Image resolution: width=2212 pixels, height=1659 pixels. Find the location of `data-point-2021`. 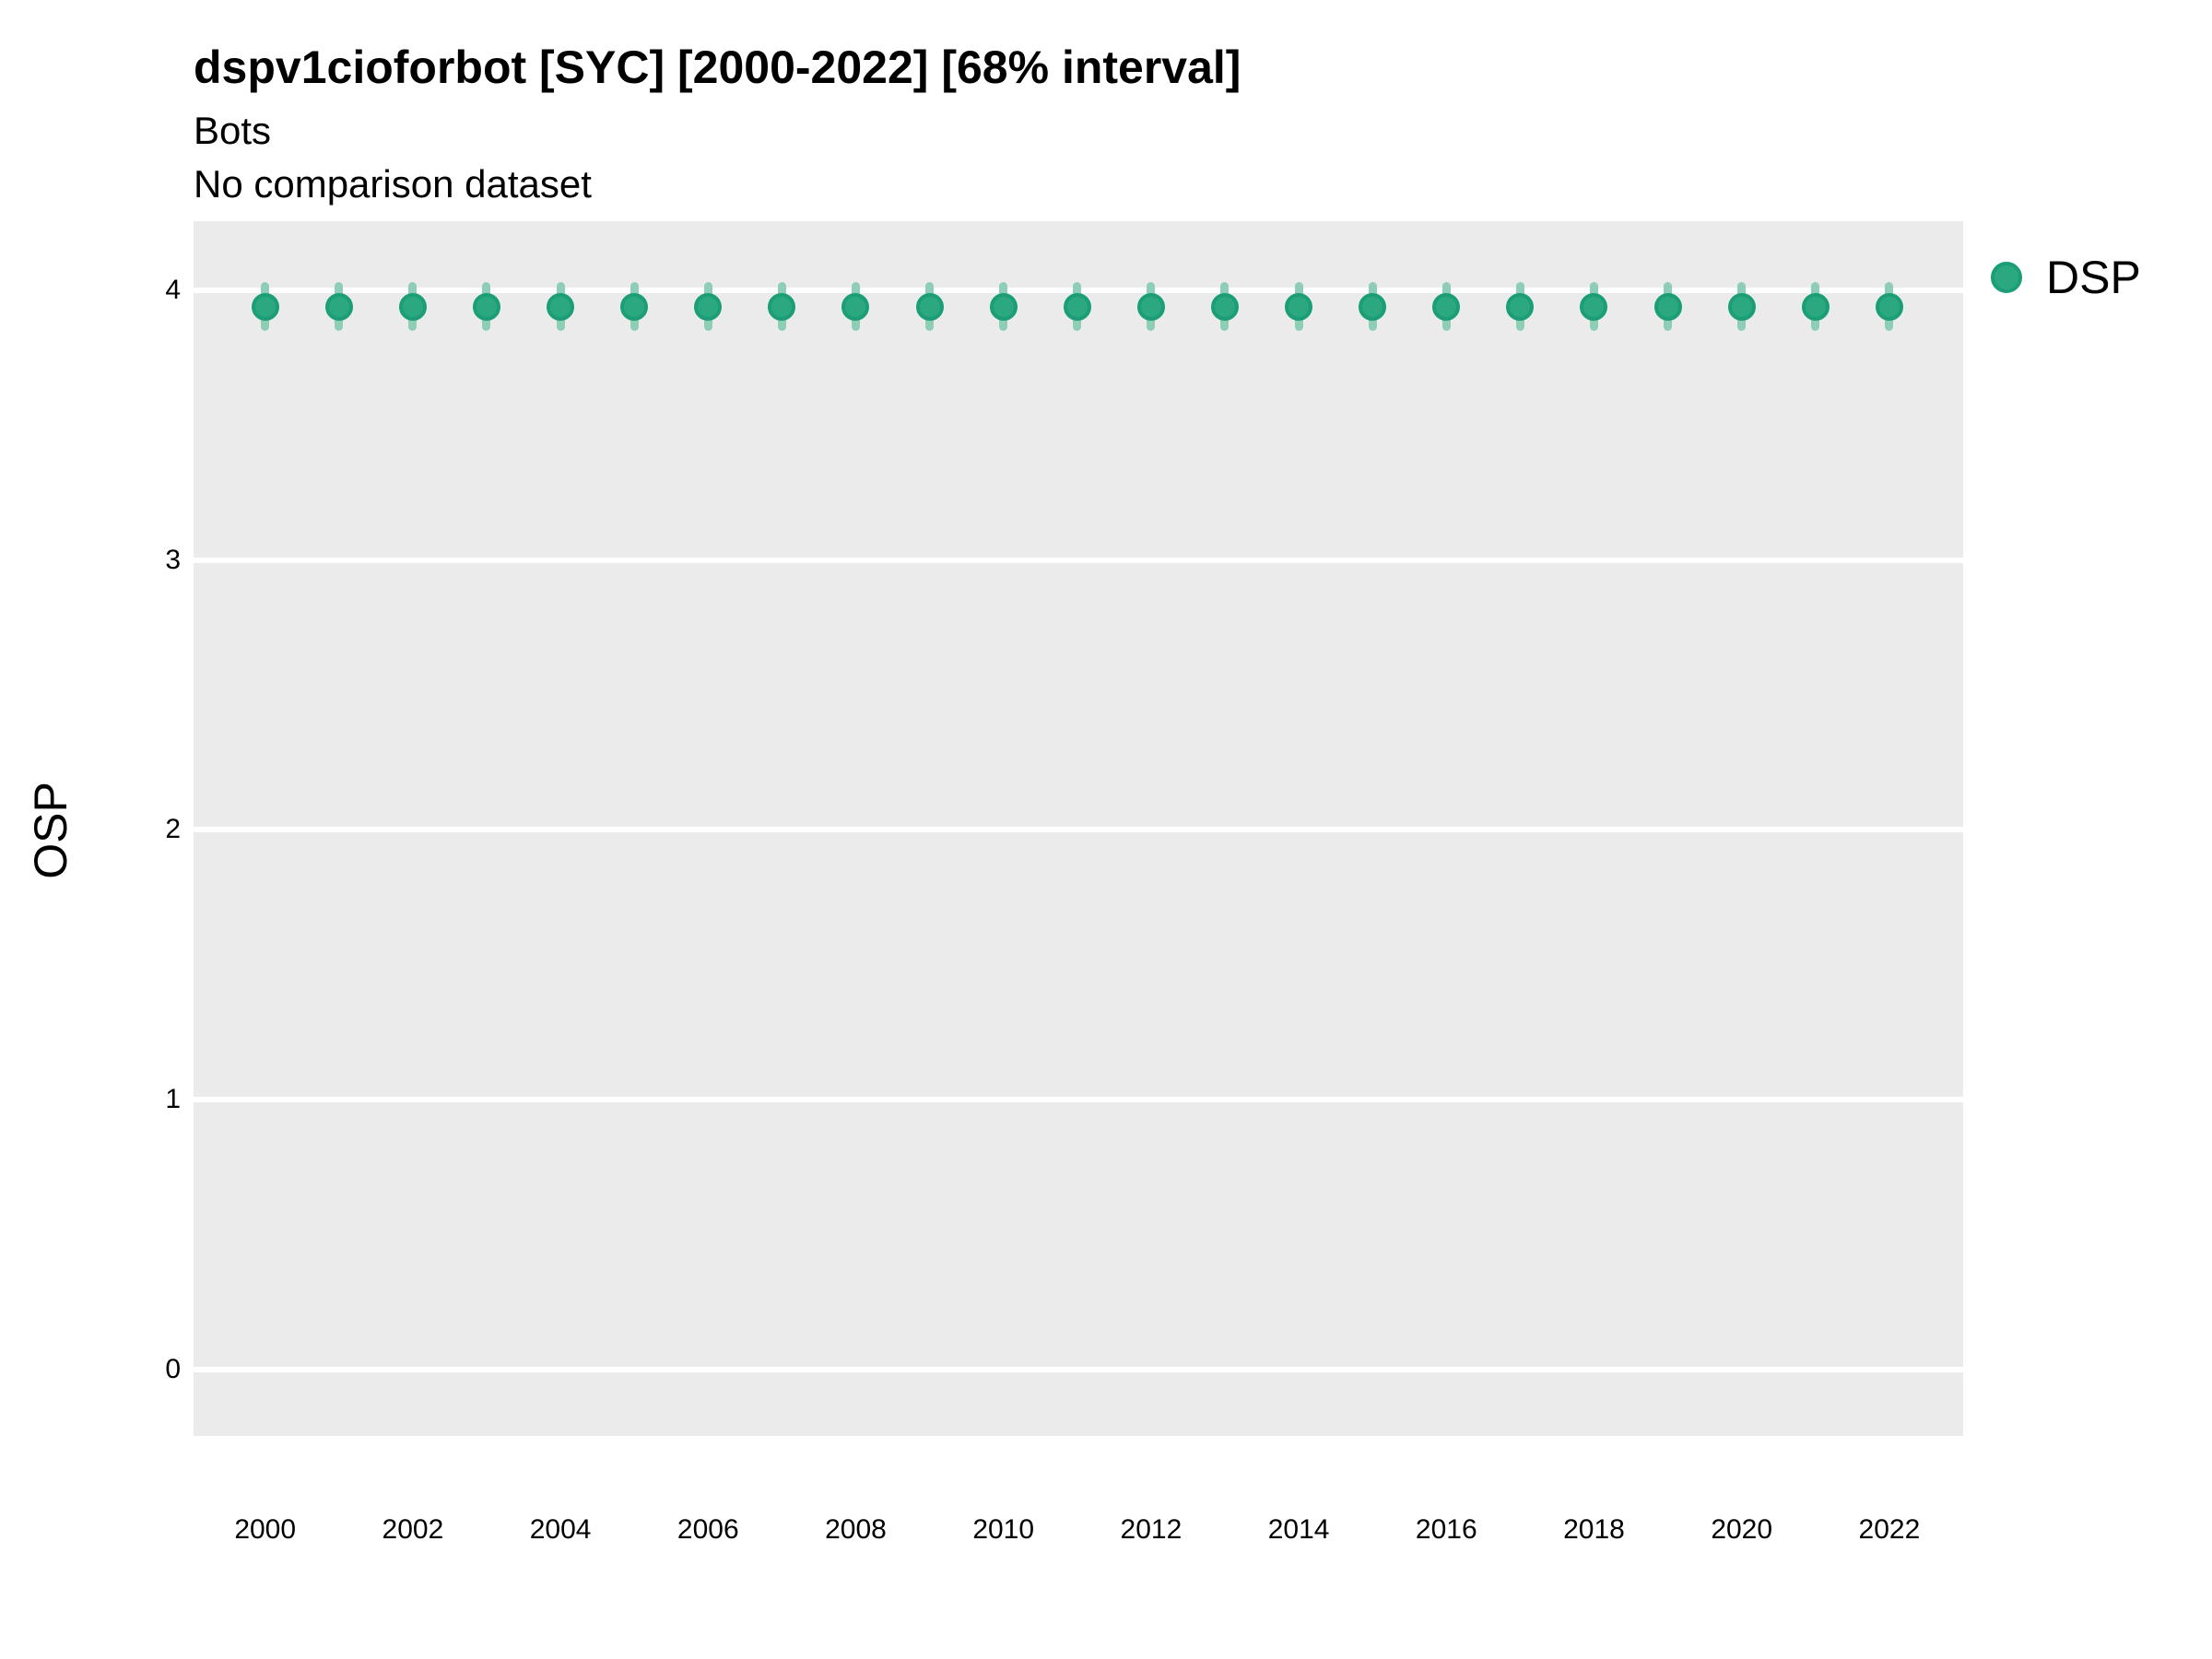

data-point-2021 is located at coordinates (1815, 306).